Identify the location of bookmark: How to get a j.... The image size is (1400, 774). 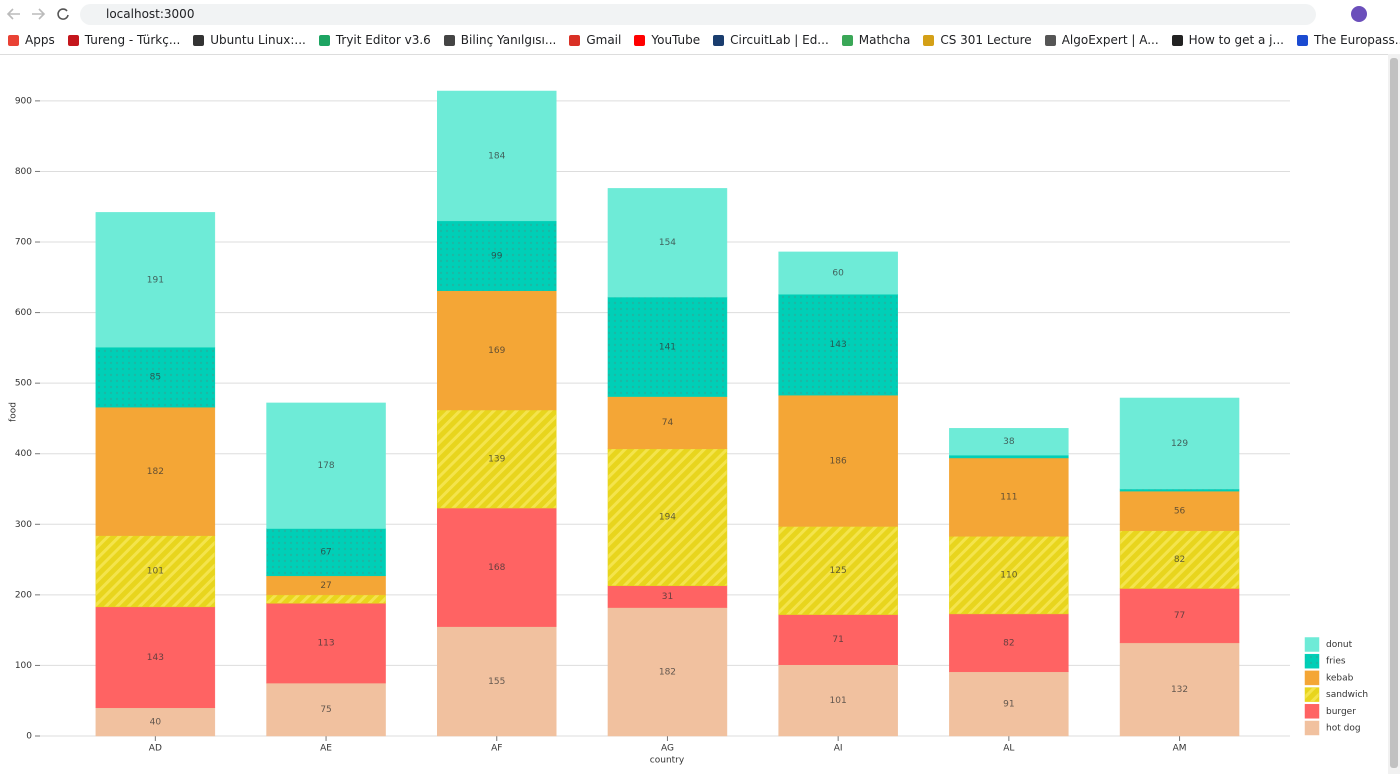
(1227, 40).